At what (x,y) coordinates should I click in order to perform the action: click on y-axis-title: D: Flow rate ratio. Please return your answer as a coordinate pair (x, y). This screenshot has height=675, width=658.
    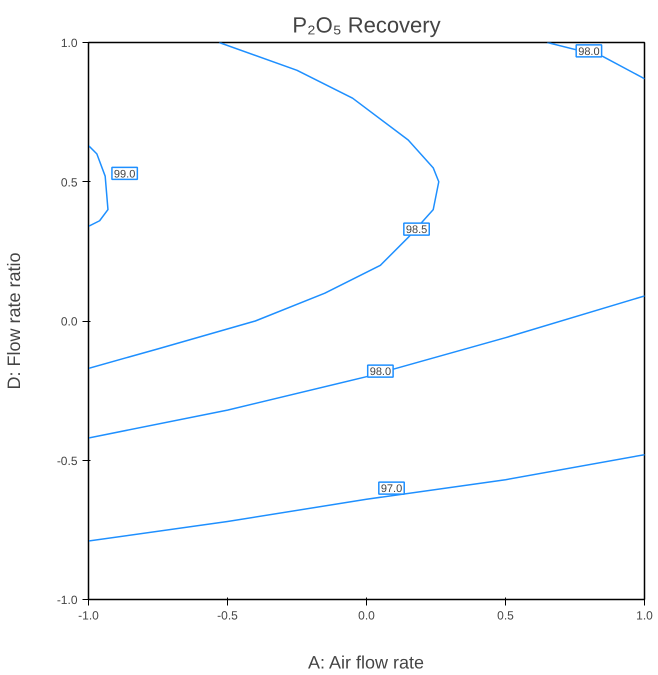
    Looking at the image, I should click on (14, 321).